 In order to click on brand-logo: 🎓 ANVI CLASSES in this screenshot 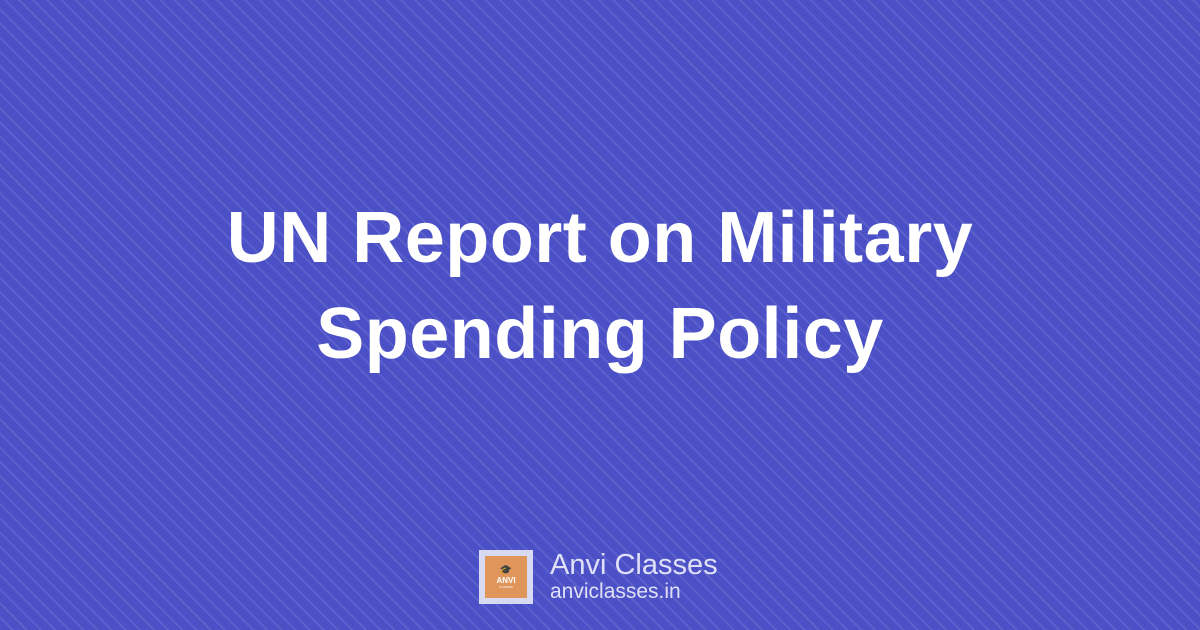, I will do `click(506, 577)`.